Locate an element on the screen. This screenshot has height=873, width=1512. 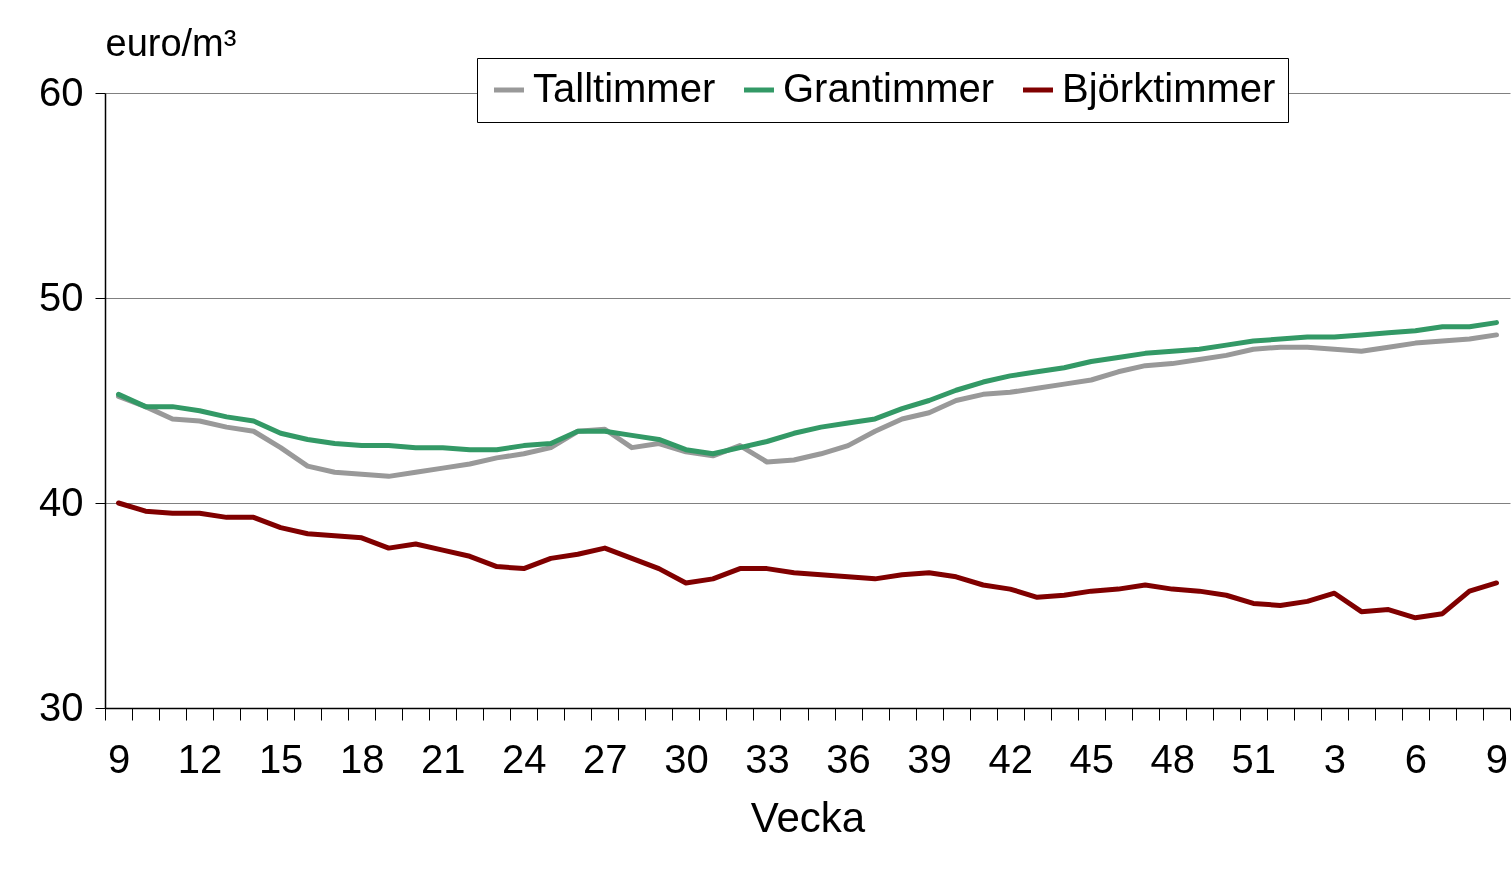
x-tick-label: 21 is located at coordinates (443, 758).